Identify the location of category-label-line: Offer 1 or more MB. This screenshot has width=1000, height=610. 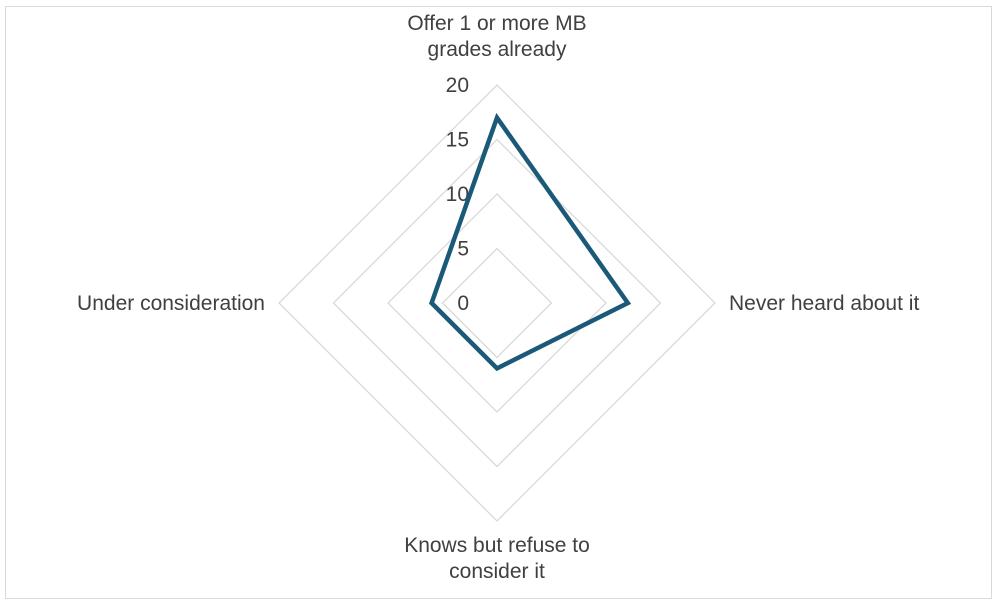
(496, 23).